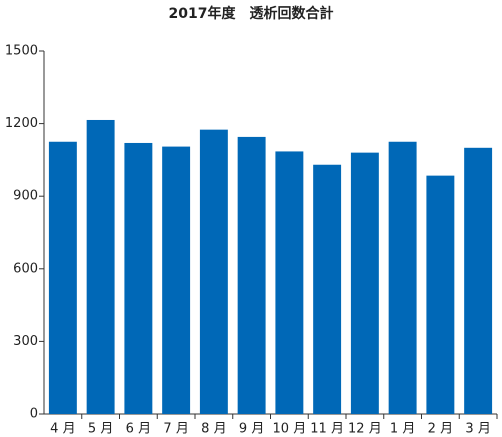 This screenshot has height=437, width=502. I want to click on x-tick-label: 6 月, so click(138, 429).